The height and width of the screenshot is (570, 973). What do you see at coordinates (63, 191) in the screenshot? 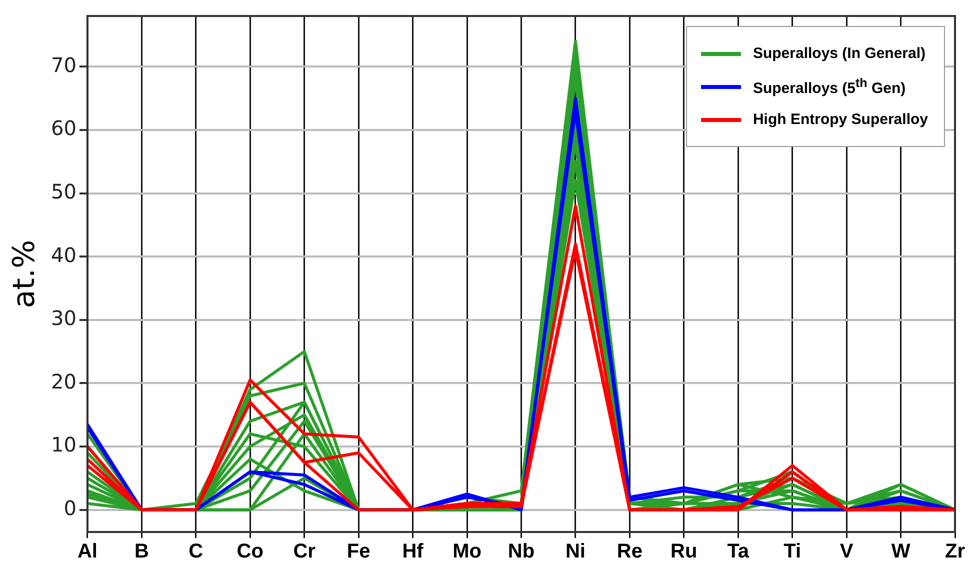
I see `y-tick-label: 50` at bounding box center [63, 191].